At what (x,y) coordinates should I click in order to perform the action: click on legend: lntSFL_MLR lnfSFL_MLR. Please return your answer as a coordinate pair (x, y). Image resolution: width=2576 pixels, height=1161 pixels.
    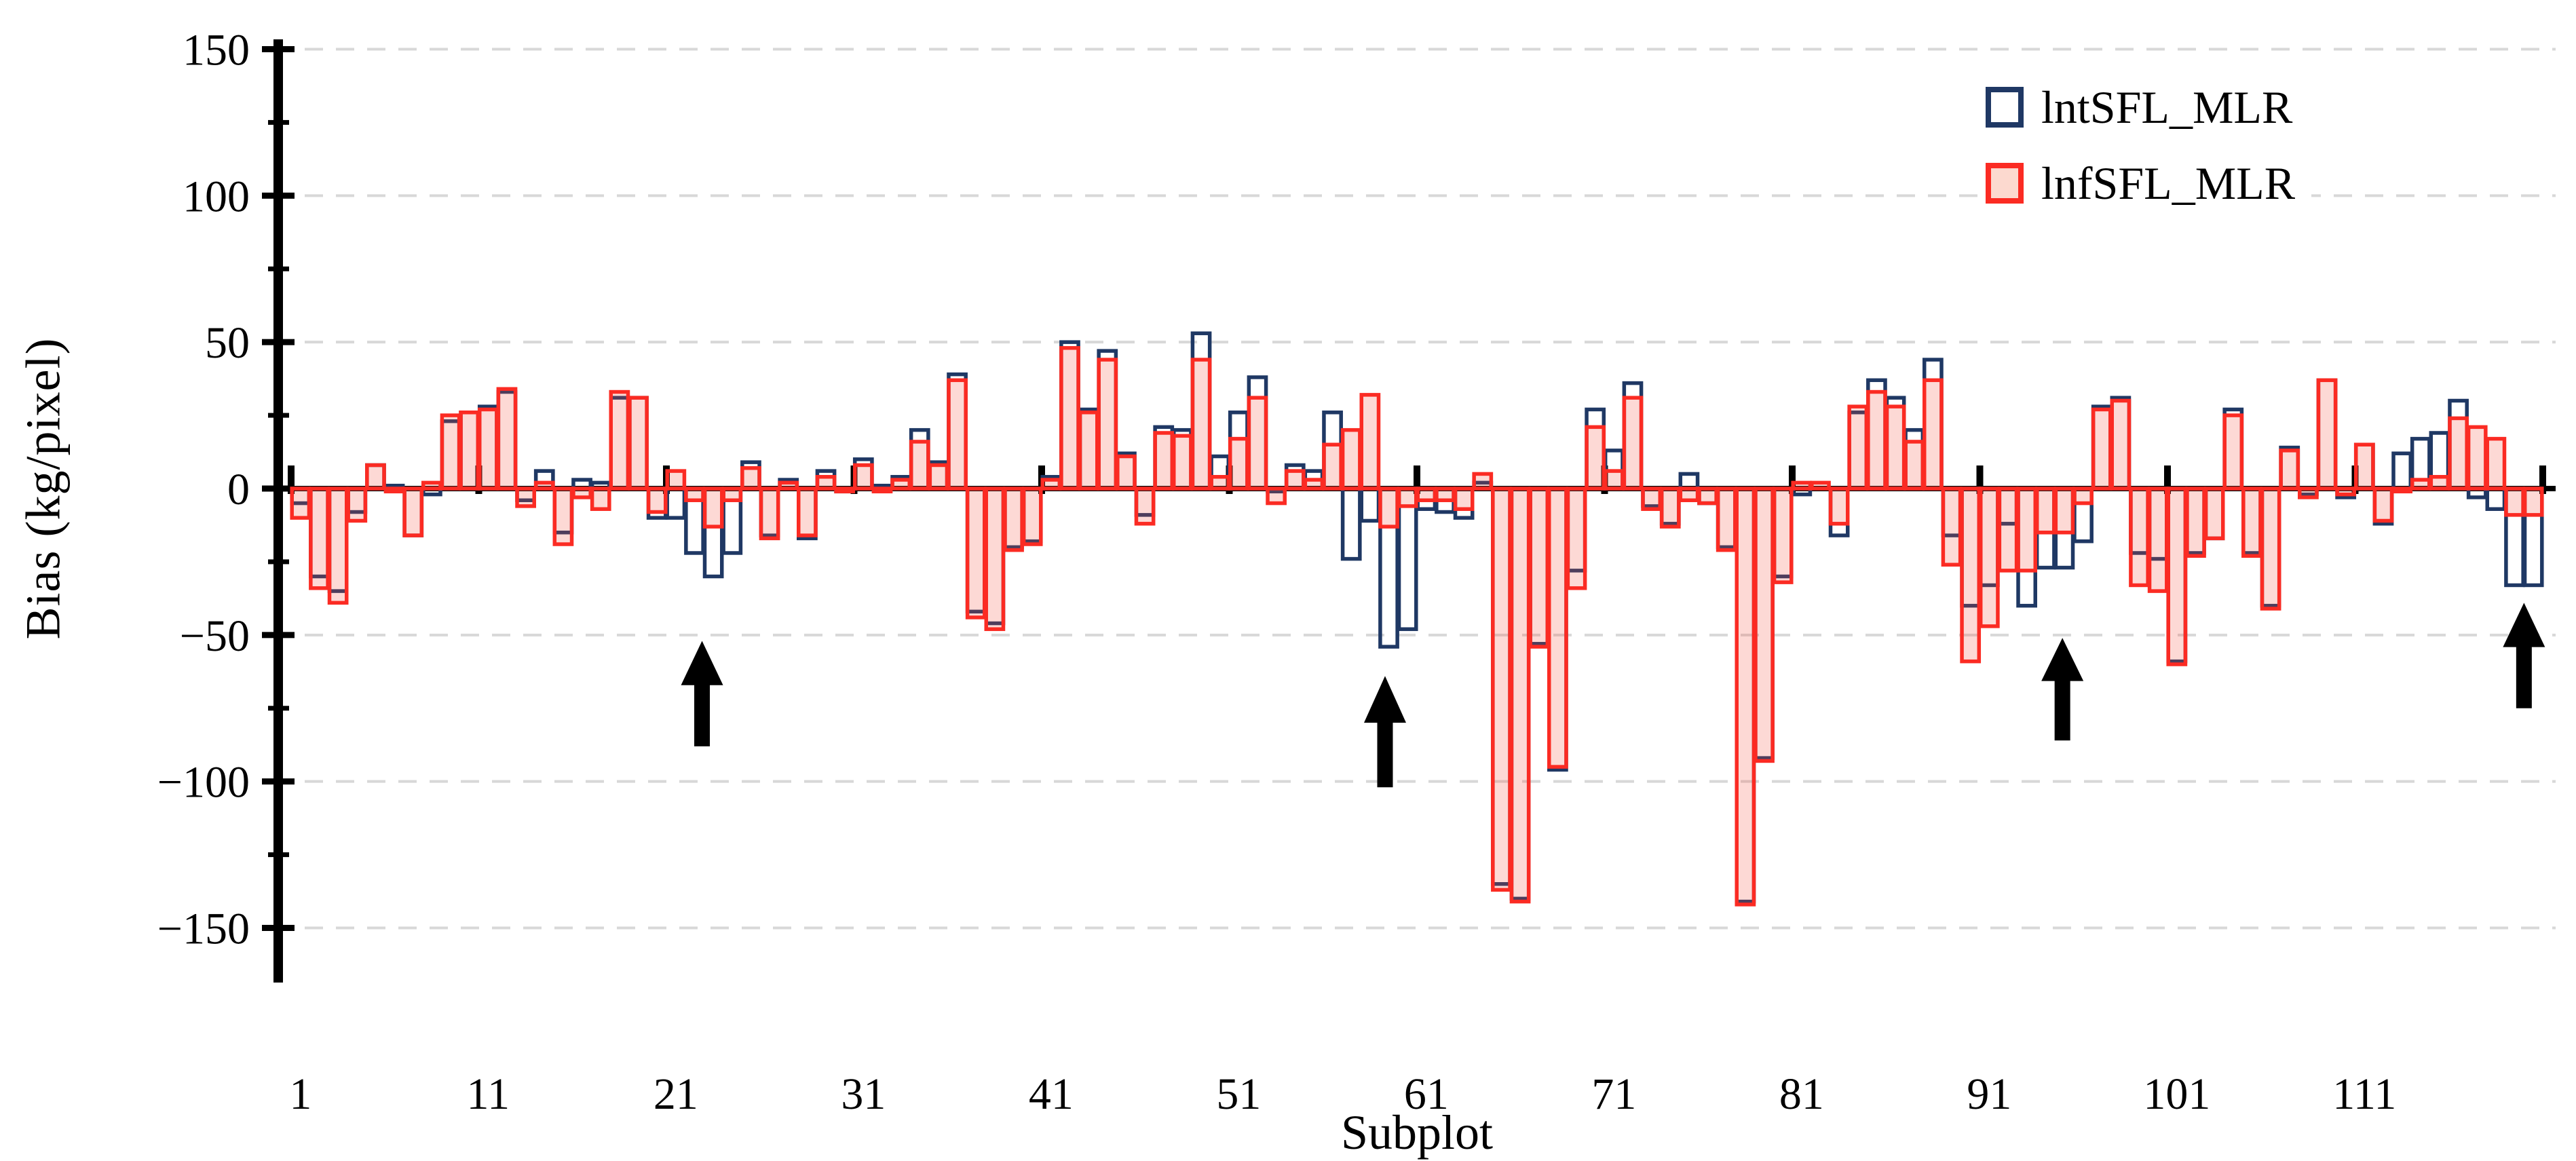
    Looking at the image, I should click on (2147, 147).